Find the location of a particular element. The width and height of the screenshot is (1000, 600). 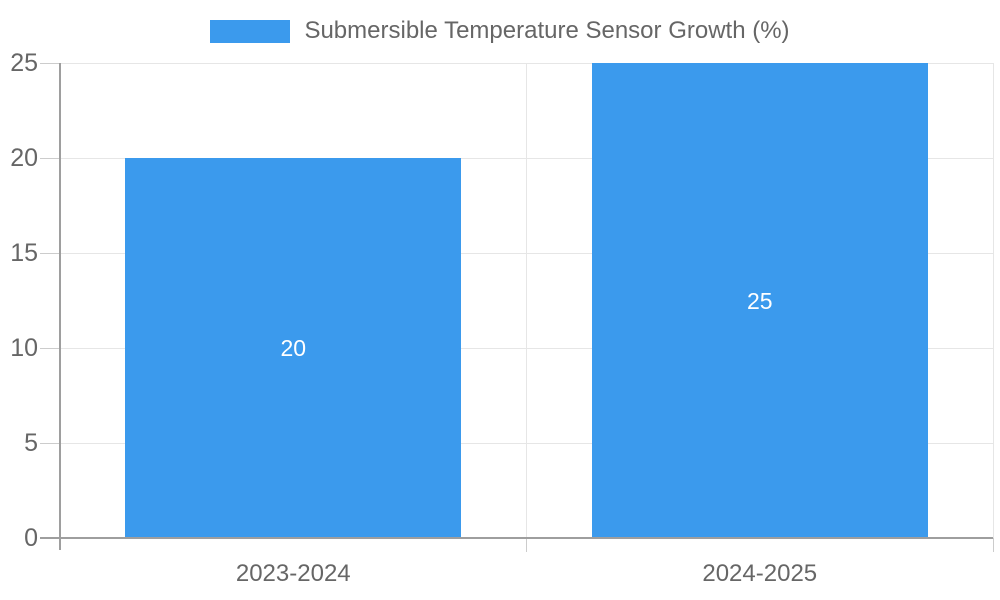

x-axis-line is located at coordinates (516, 538).